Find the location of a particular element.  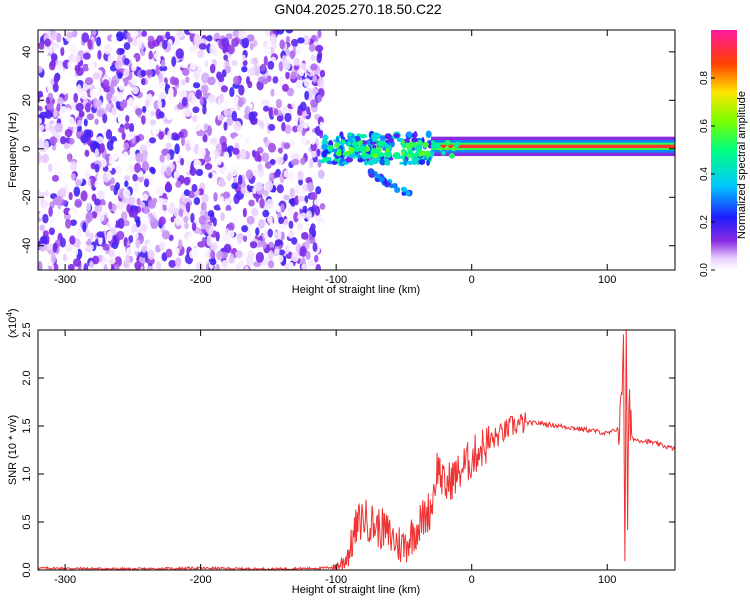

spectrogram-ytick-label: 40 is located at coordinates (27, 52).